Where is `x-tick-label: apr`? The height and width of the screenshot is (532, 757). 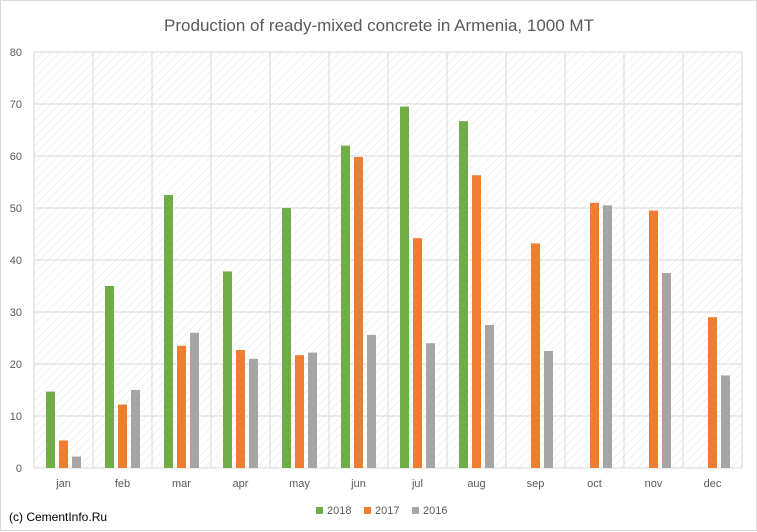
x-tick-label: apr is located at coordinates (241, 484).